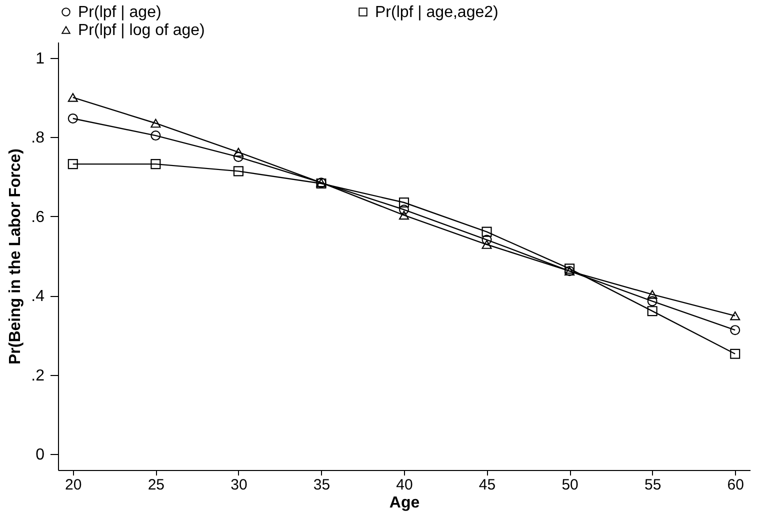 This screenshot has width=764, height=514. What do you see at coordinates (38, 375) in the screenshot?
I see `y-tick-label: .2` at bounding box center [38, 375].